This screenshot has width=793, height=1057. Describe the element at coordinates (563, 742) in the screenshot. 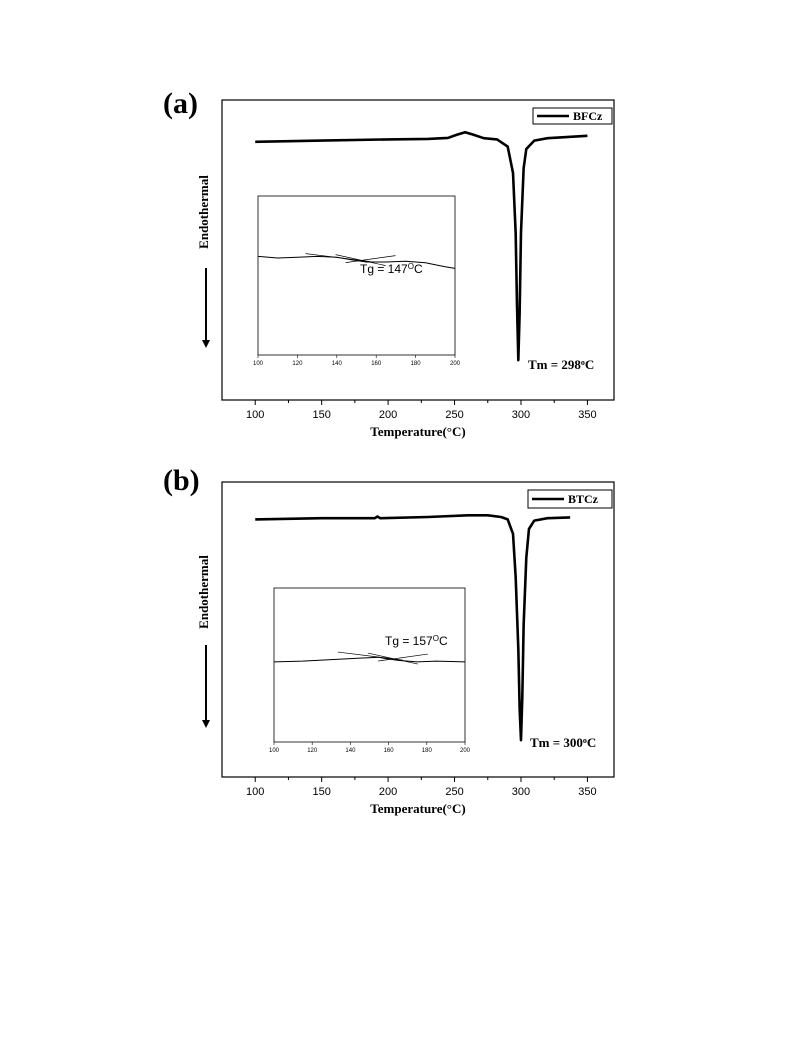

I see `tm-annotation: Tm = 300oC` at that location.